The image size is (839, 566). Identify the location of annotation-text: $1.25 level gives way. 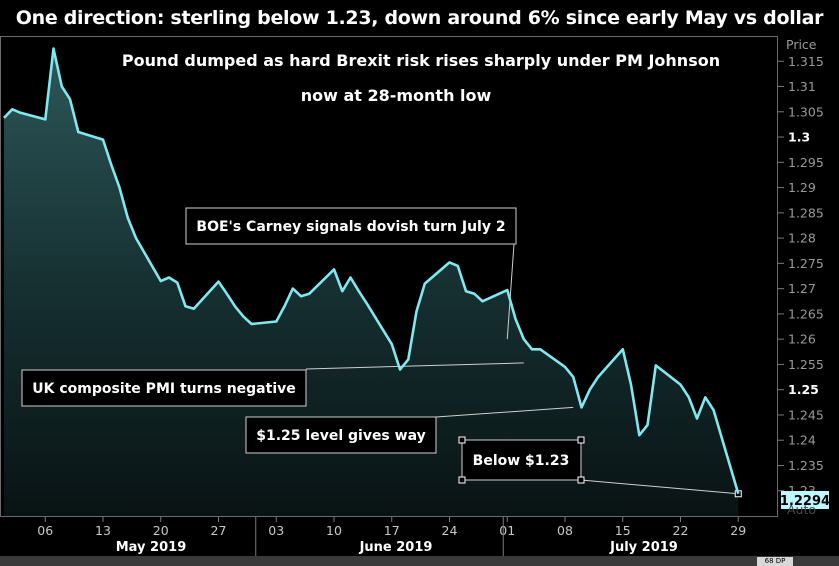
(340, 436).